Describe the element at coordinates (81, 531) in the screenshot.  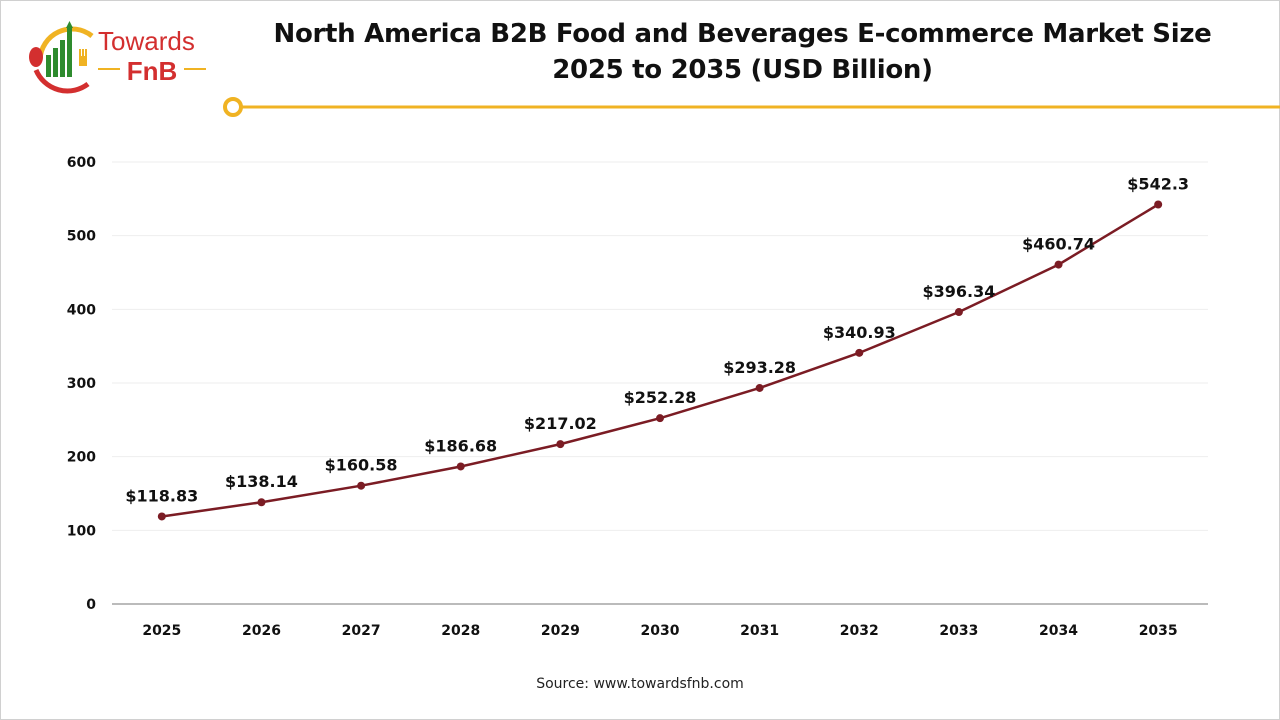
I see `y-tick-label: 100` at that location.